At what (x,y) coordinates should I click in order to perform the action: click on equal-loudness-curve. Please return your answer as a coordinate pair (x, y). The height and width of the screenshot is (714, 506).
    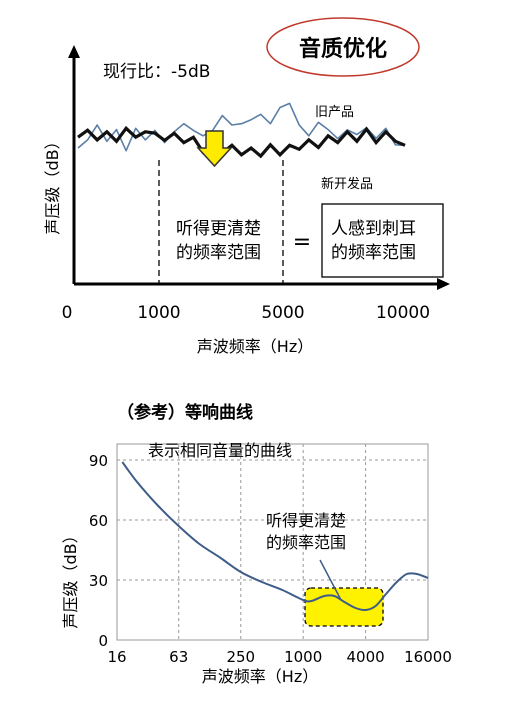
    Looking at the image, I should click on (275, 536).